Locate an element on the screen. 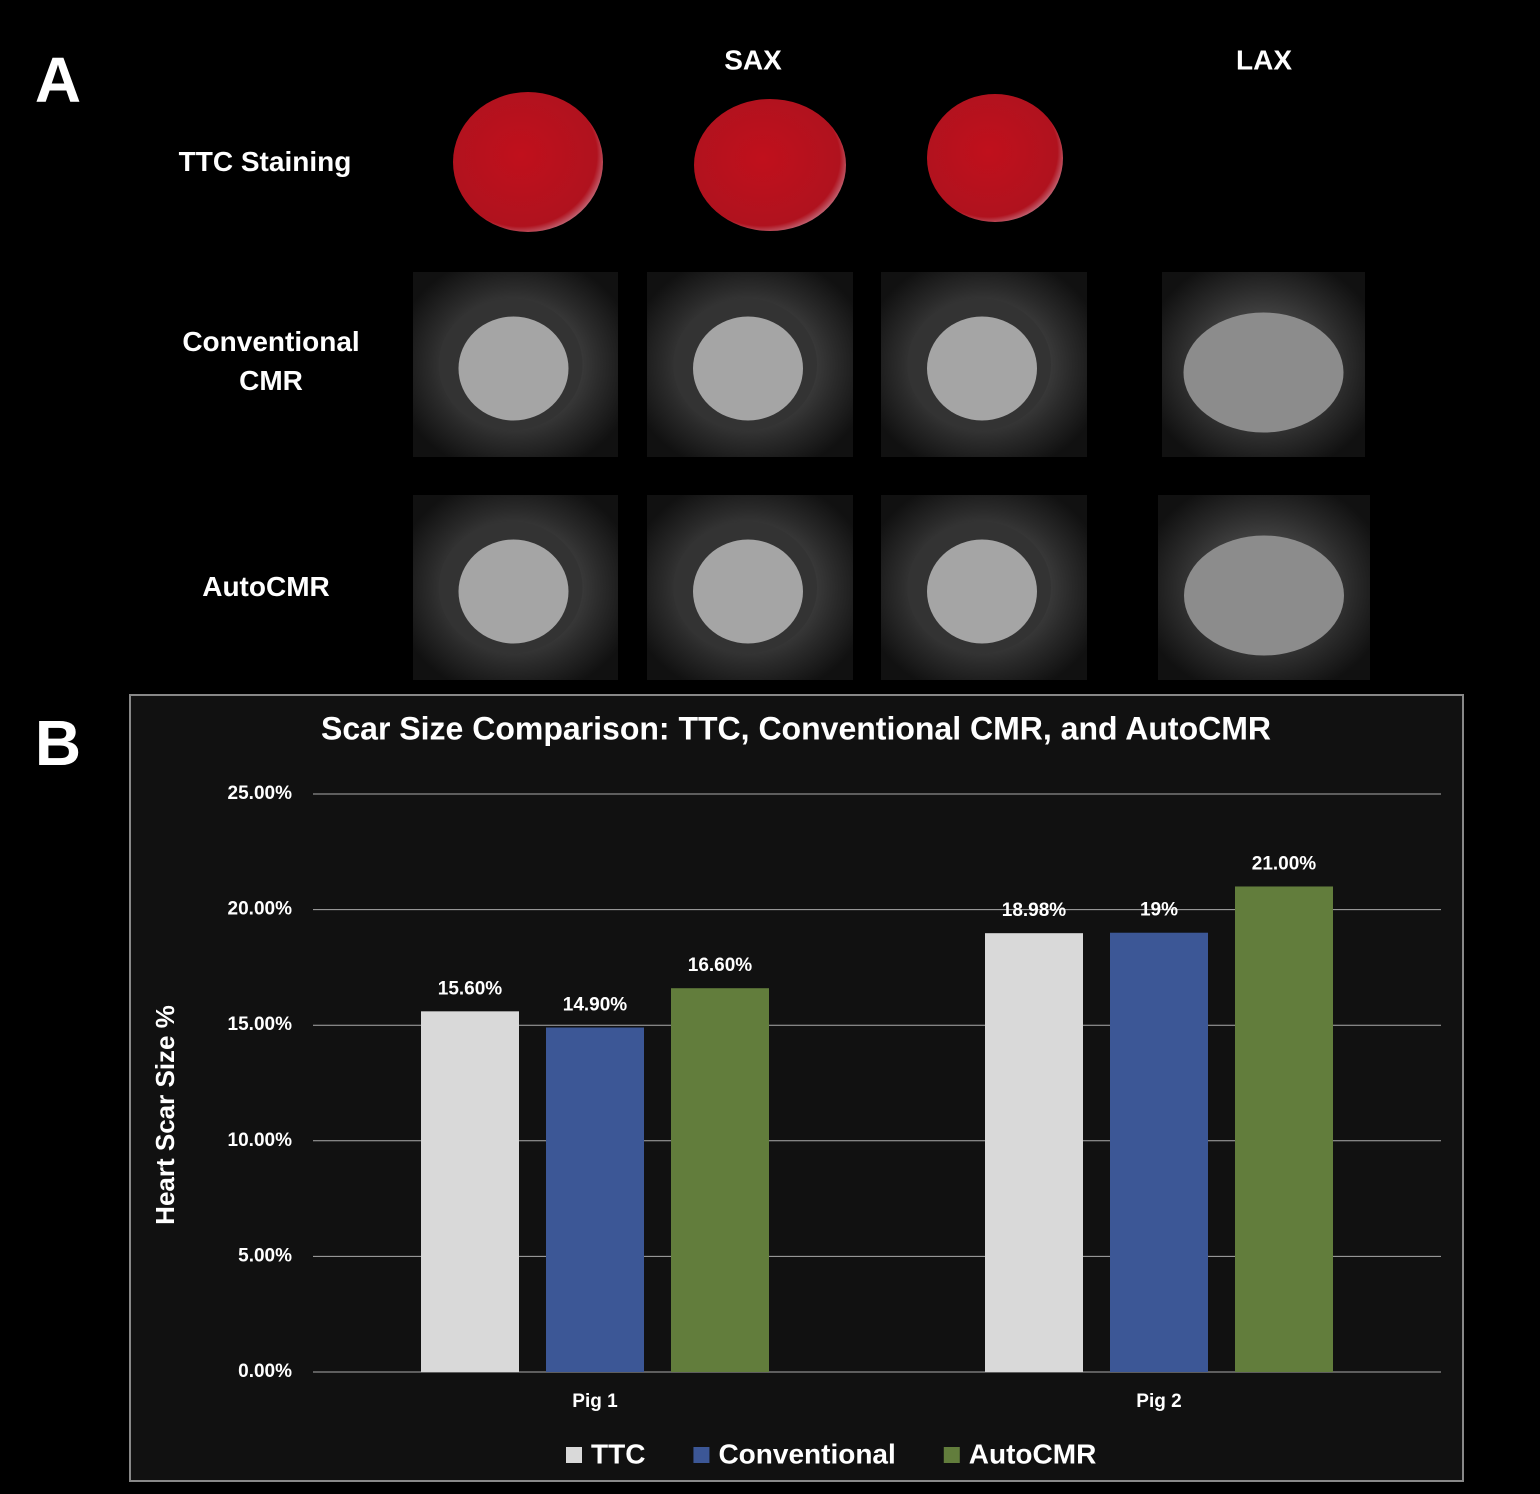  panel-label: B is located at coordinates (58, 743).